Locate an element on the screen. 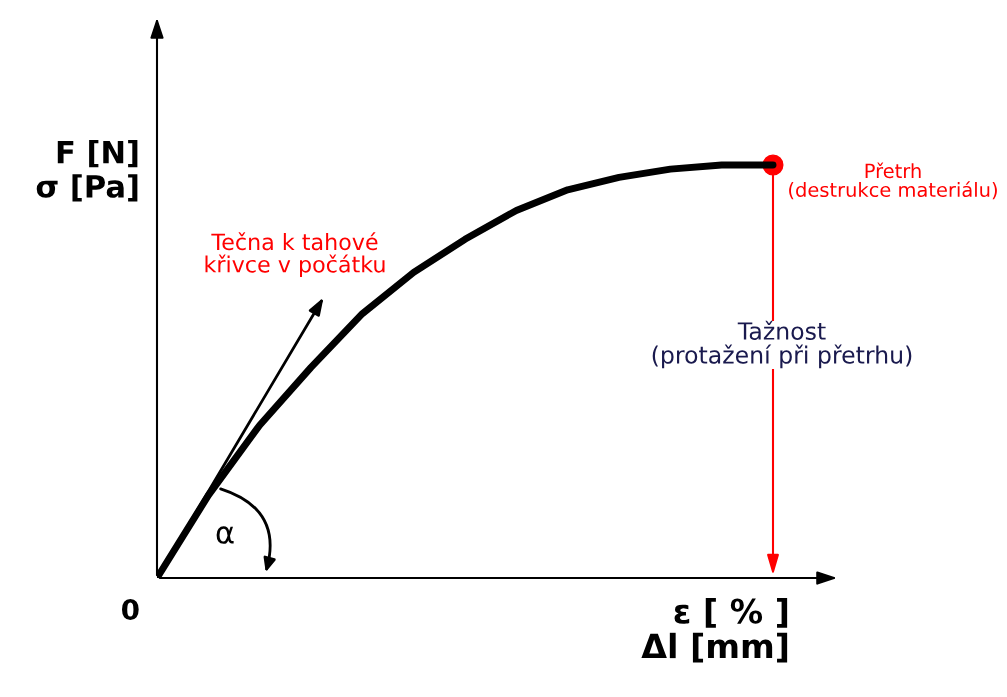 The image size is (1007, 697). annotation: Přetrh (destrukce materiálu) is located at coordinates (893, 181).